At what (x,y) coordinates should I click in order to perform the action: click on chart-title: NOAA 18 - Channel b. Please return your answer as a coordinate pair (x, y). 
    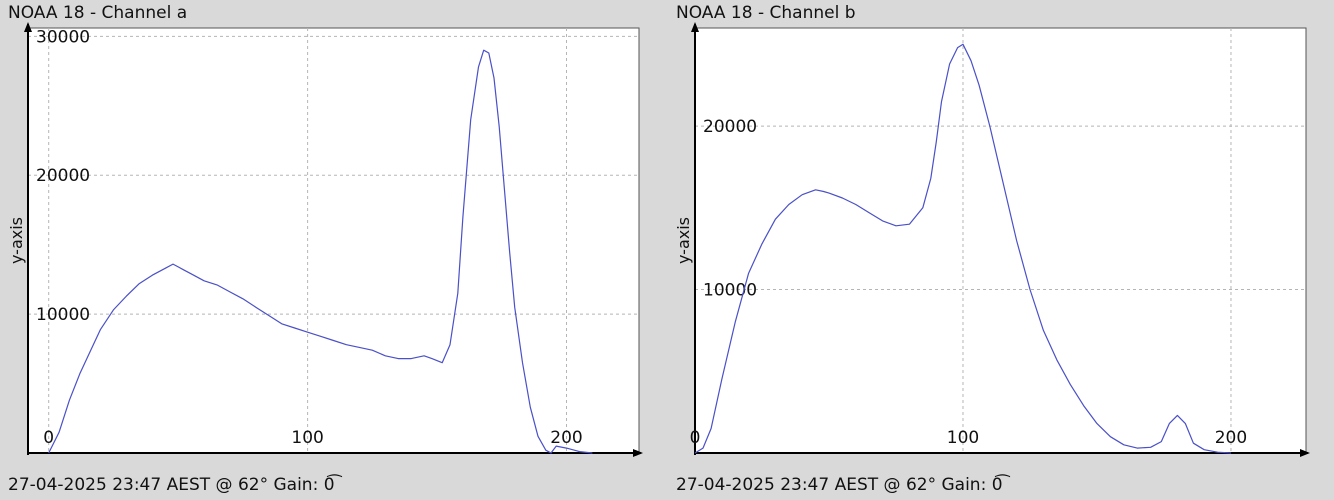
    Looking at the image, I should click on (766, 13).